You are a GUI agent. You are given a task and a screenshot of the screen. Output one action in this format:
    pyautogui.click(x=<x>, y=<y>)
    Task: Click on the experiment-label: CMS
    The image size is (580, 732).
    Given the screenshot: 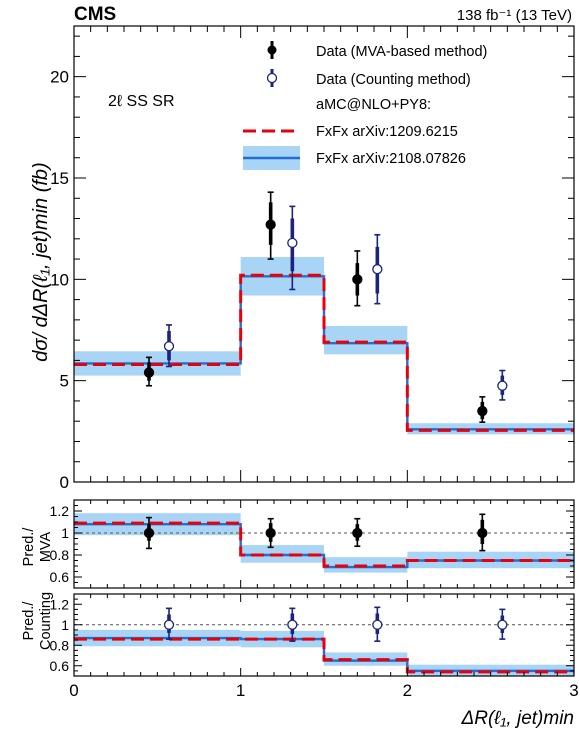 What is the action you would take?
    pyautogui.click(x=95, y=14)
    